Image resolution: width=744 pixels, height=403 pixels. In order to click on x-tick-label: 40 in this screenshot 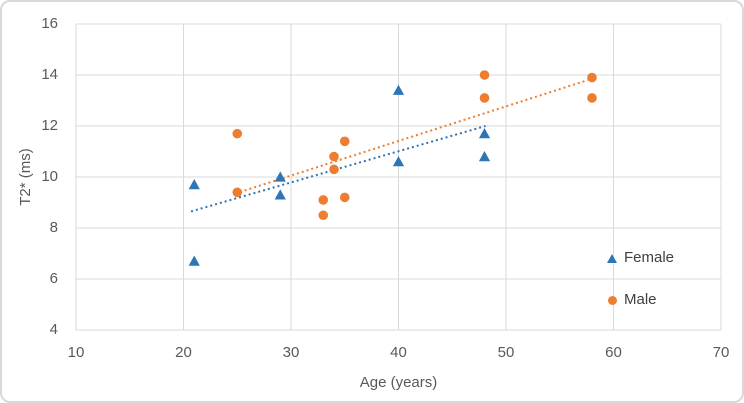, I will do `click(398, 352)`.